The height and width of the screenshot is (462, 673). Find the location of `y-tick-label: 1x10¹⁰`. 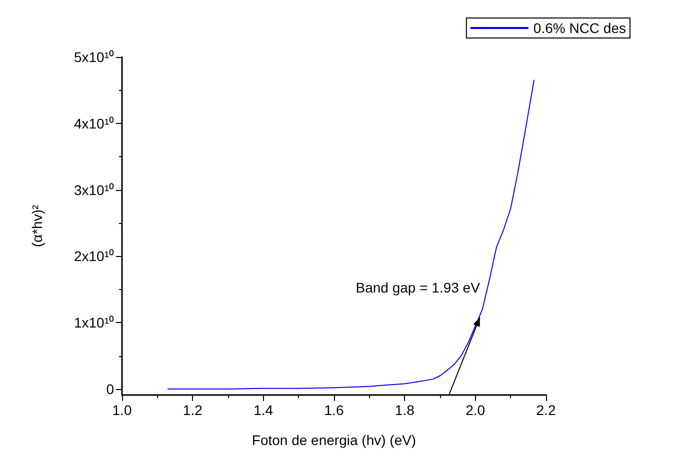

y-tick-label: 1x10¹⁰ is located at coordinates (94, 322).